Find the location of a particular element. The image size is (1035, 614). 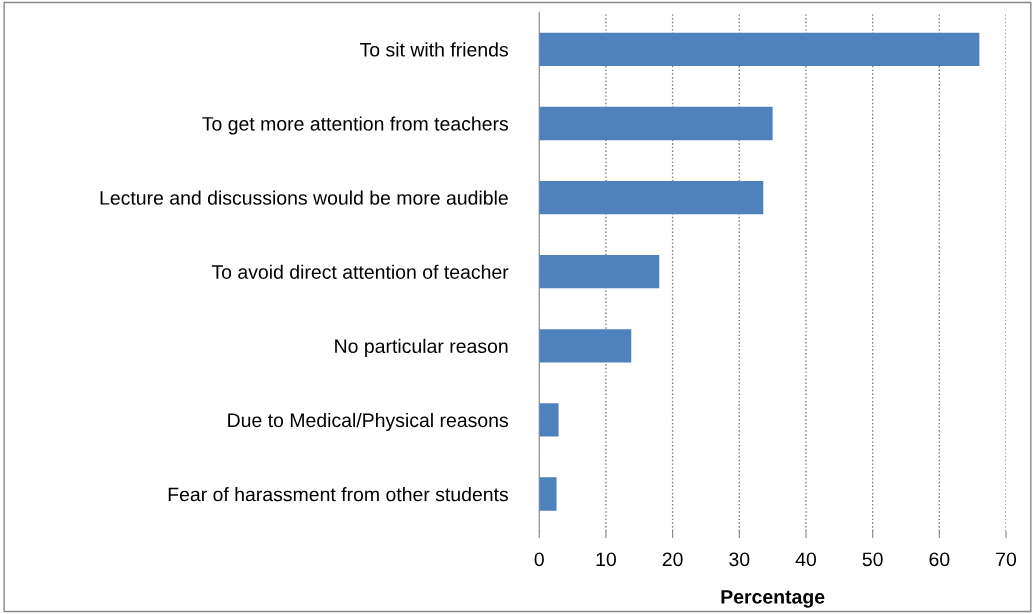

x-tick-label: 70 is located at coordinates (1006, 559).